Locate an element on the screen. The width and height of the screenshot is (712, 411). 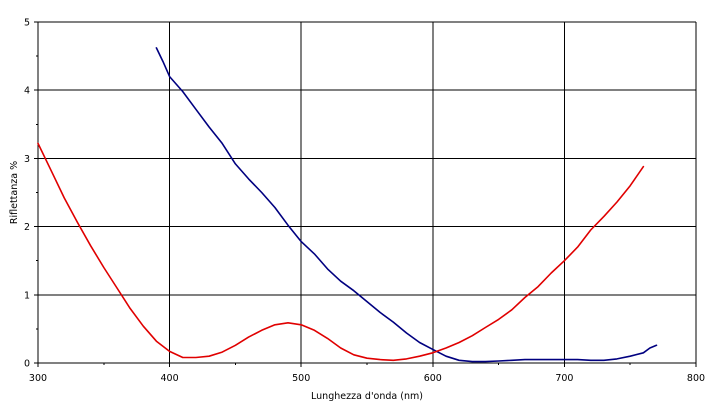
y-tick-label-2: 2 is located at coordinates (27, 227).